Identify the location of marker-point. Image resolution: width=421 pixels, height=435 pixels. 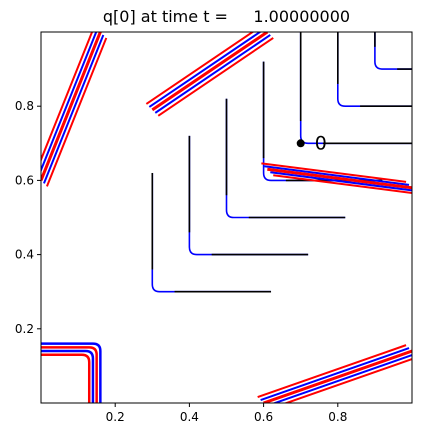
(300, 143).